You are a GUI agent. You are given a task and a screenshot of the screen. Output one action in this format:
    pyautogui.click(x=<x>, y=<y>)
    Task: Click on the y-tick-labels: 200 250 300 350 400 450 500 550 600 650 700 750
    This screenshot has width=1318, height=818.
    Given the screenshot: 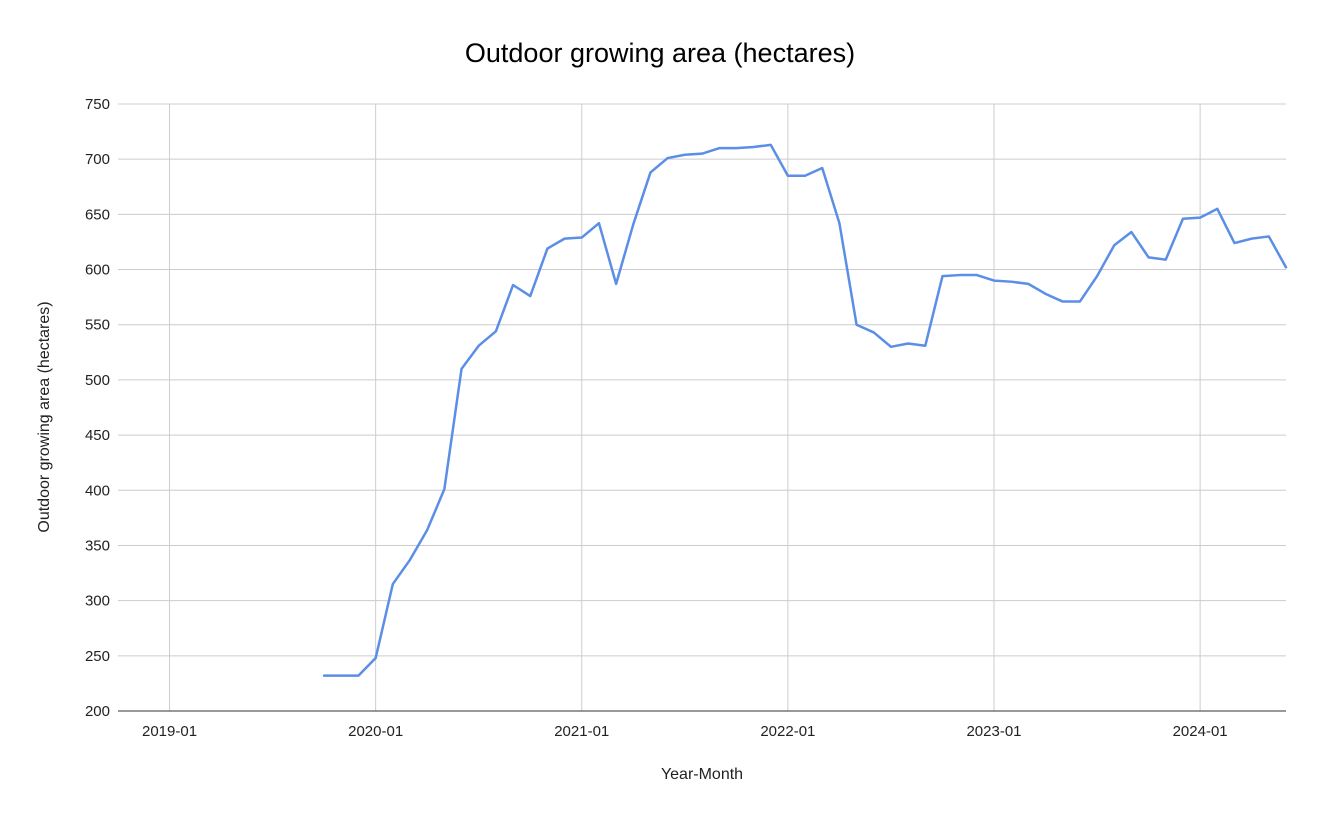 What is the action you would take?
    pyautogui.click(x=97, y=408)
    